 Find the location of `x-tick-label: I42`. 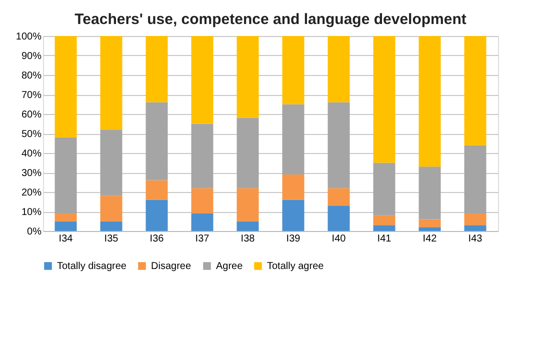

x-tick-label: I42 is located at coordinates (430, 239).